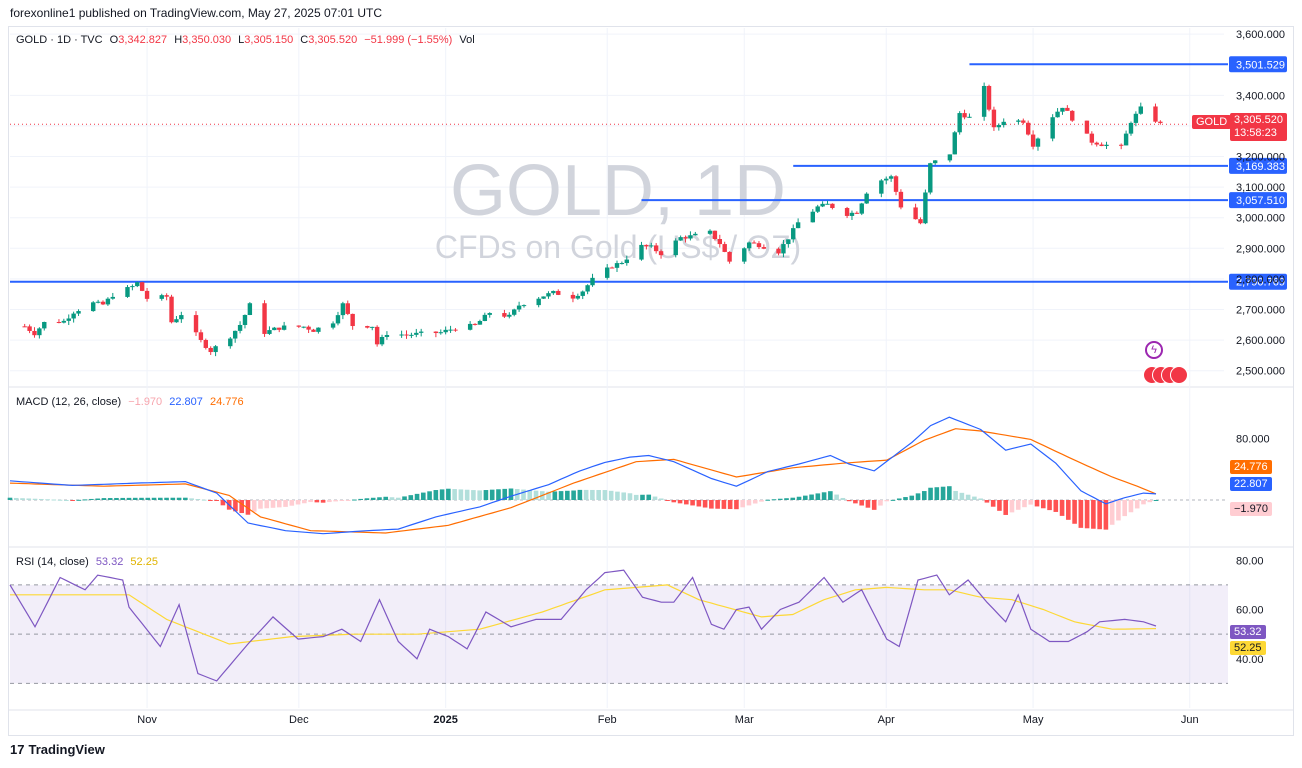  I want to click on level-price-label: 3,501.529, so click(1260, 65).